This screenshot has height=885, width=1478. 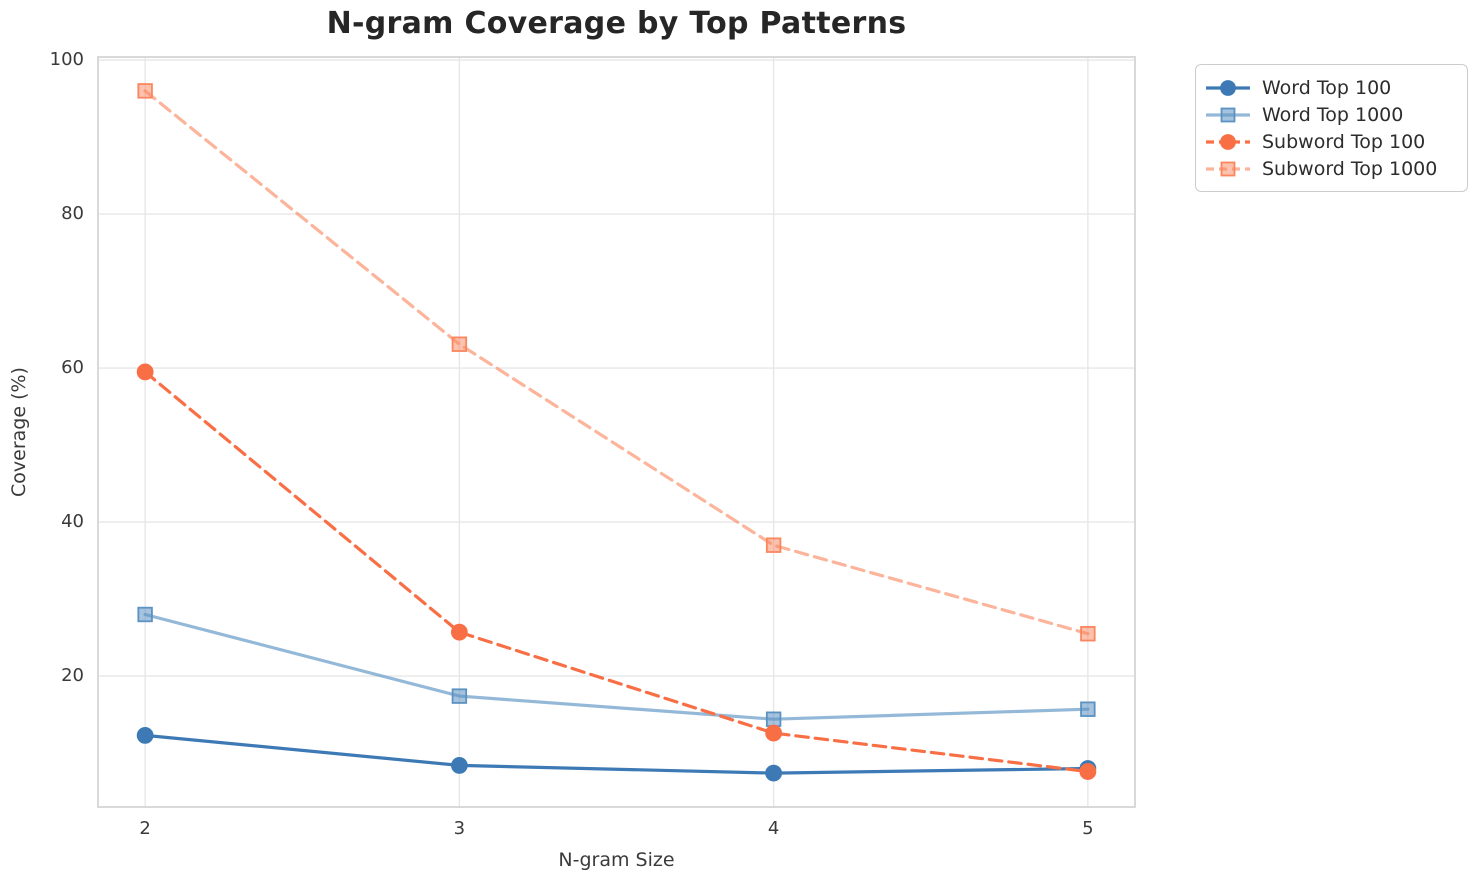 I want to click on legend-item: Subword Top 1000, so click(x=1330, y=168).